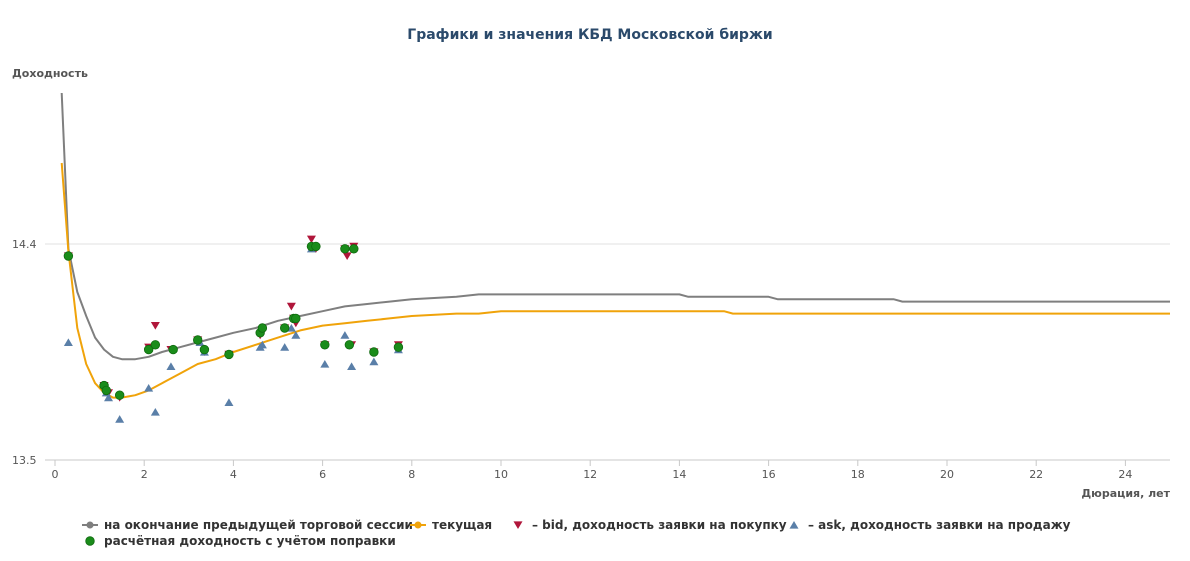 The height and width of the screenshot is (561, 1190). I want to click on legend-item: расчётная доходность с учётом поправки, so click(240, 541).